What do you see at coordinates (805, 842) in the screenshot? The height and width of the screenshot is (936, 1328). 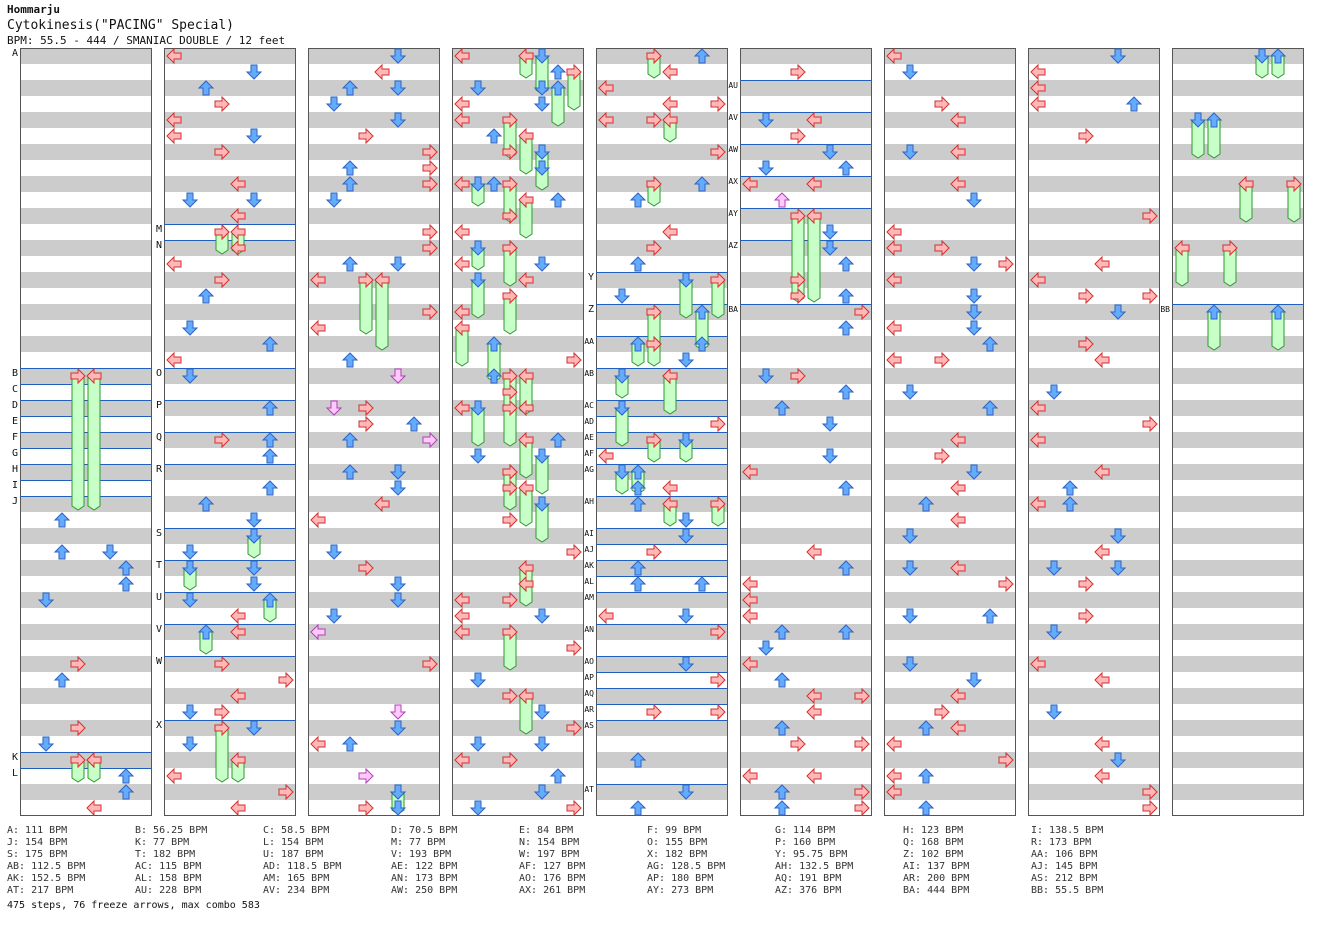 I see `bpm-entry: P: 160 BPM` at bounding box center [805, 842].